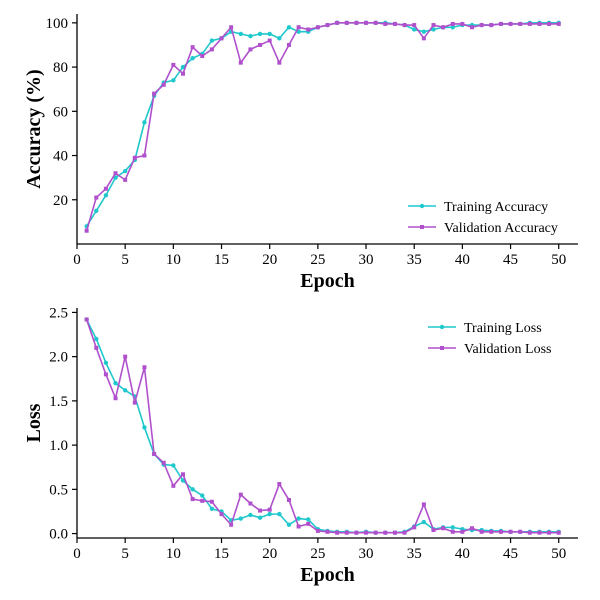 The image size is (600, 600). Describe the element at coordinates (490, 339) in the screenshot. I see `legend: Training Loss Validation Loss` at that location.